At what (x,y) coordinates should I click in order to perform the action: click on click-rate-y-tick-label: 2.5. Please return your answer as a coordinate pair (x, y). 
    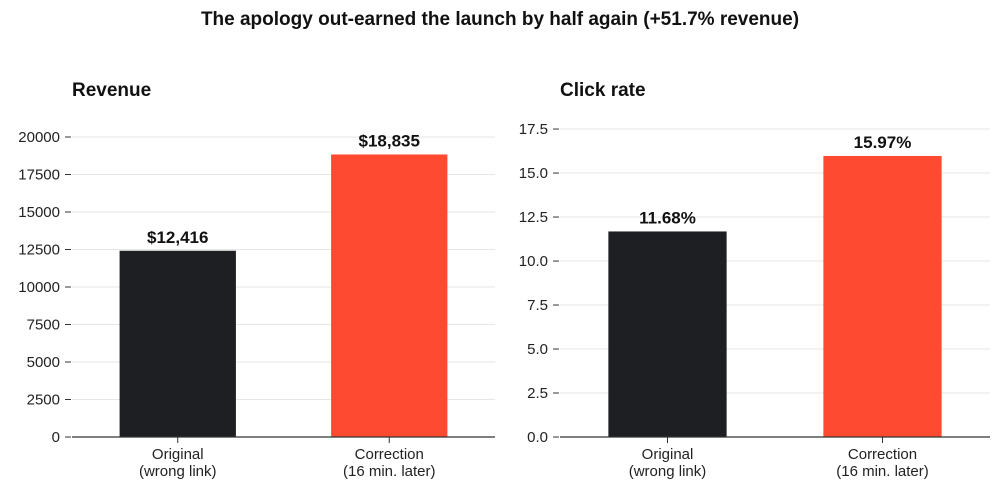
    Looking at the image, I should click on (537, 393).